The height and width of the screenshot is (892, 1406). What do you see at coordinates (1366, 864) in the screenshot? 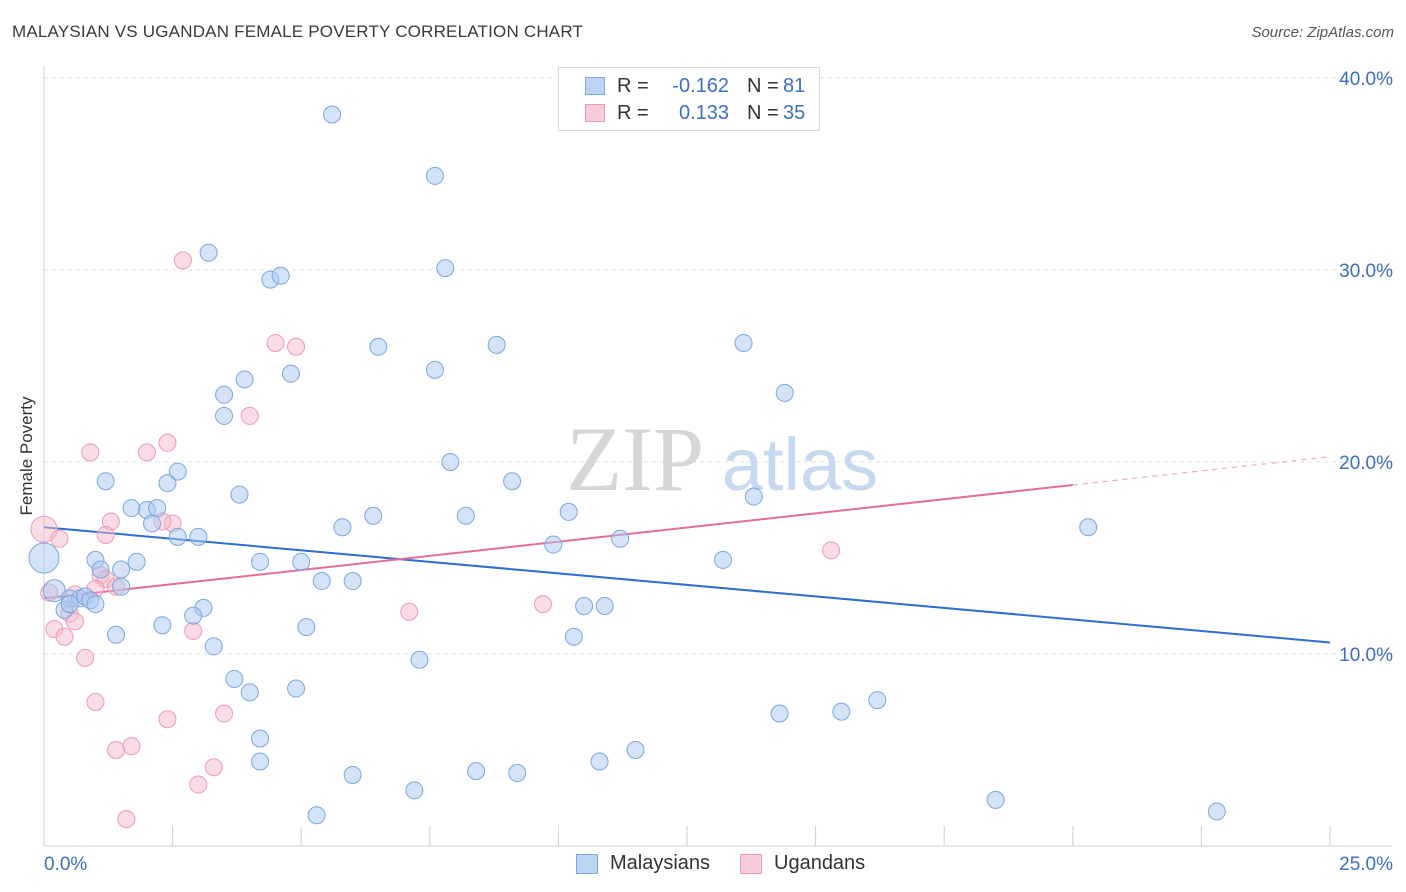
I see `x-tick-label: 25.0%` at bounding box center [1366, 864].